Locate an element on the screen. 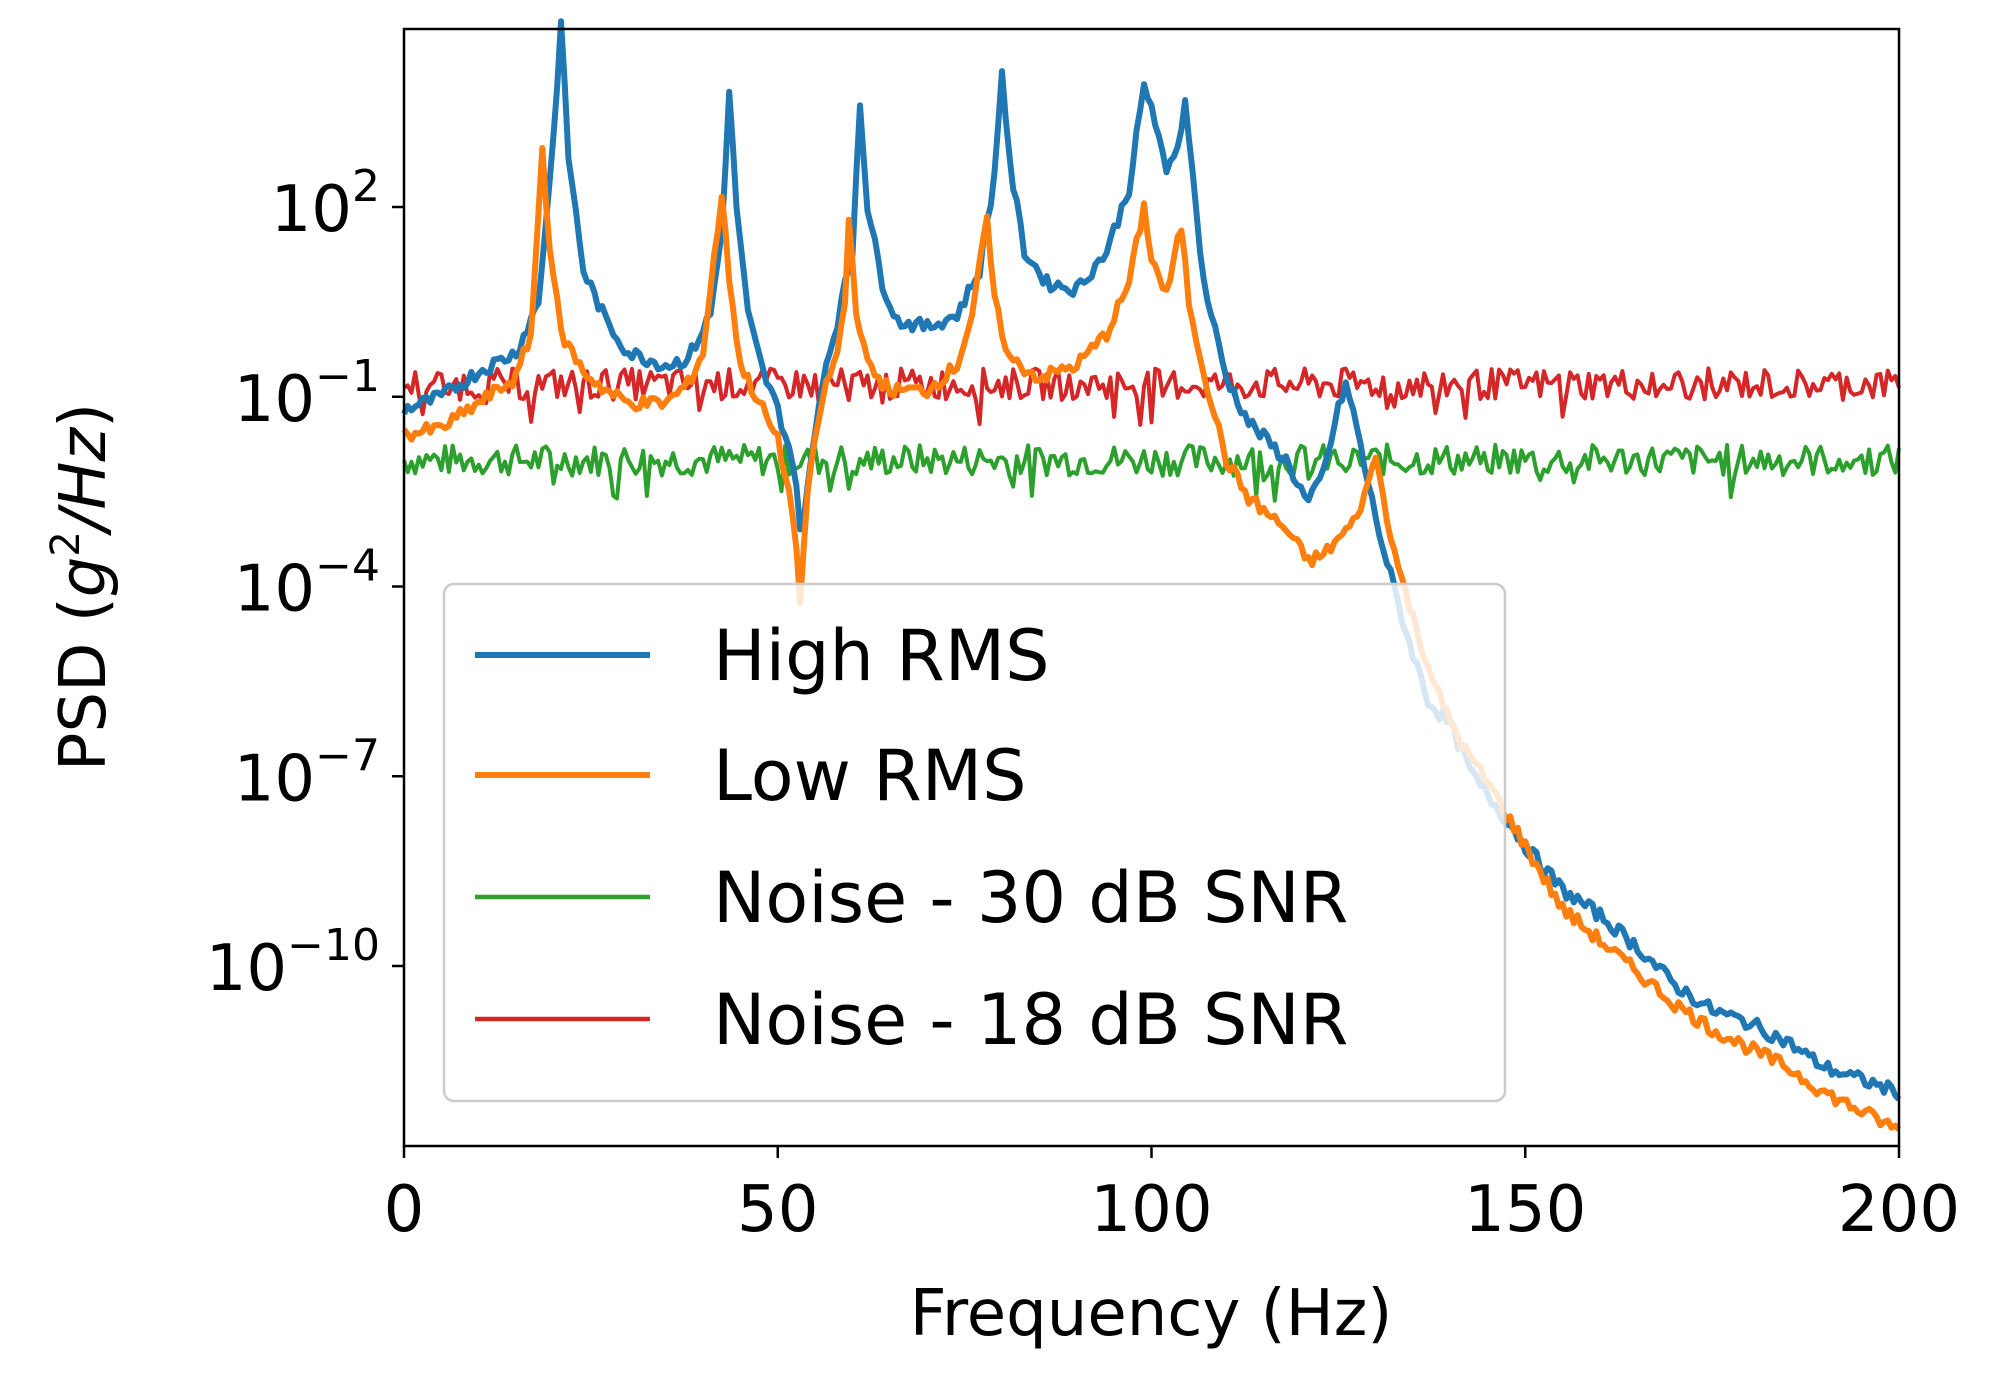 This screenshot has width=1998, height=1376. y-tick-label: 10⁻⁷ is located at coordinates (307, 773).